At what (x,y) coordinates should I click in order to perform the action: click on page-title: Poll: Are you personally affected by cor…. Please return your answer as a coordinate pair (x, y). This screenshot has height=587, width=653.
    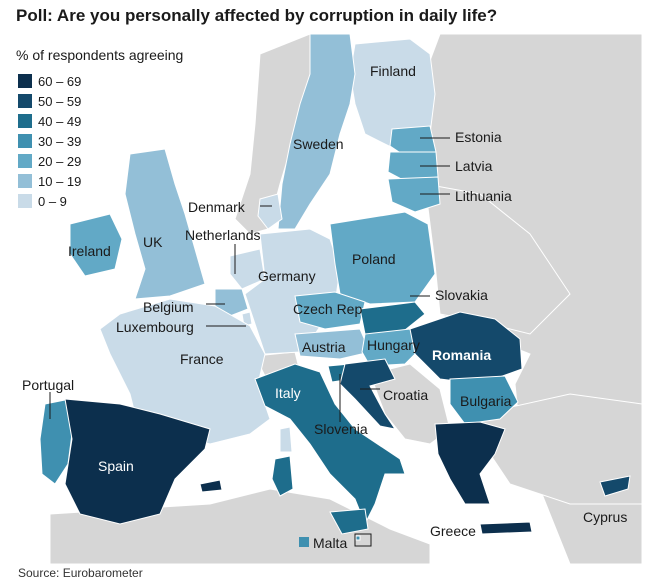
    Looking at the image, I should click on (257, 15).